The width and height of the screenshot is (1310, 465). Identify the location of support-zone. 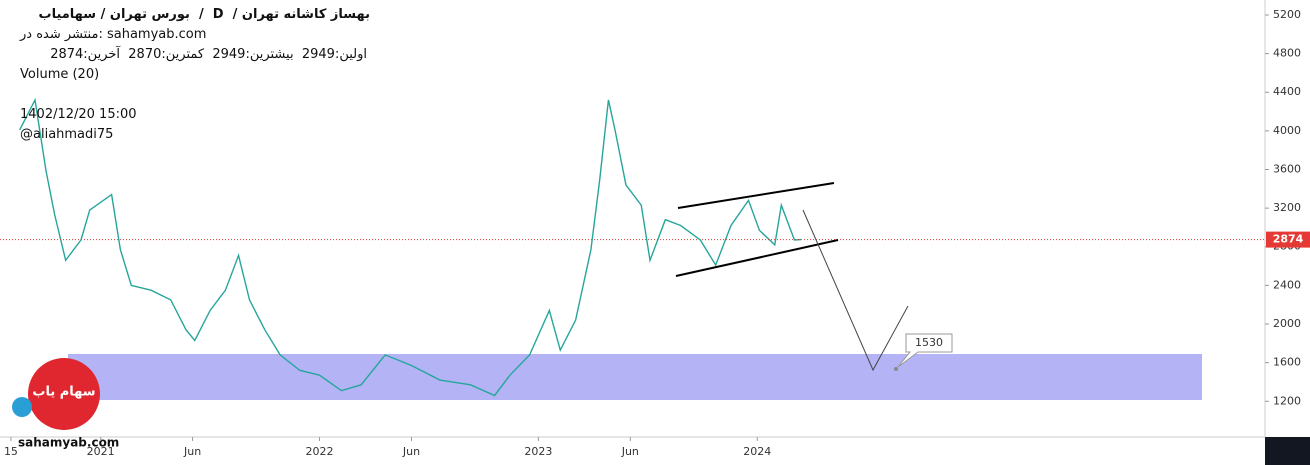
(635, 377).